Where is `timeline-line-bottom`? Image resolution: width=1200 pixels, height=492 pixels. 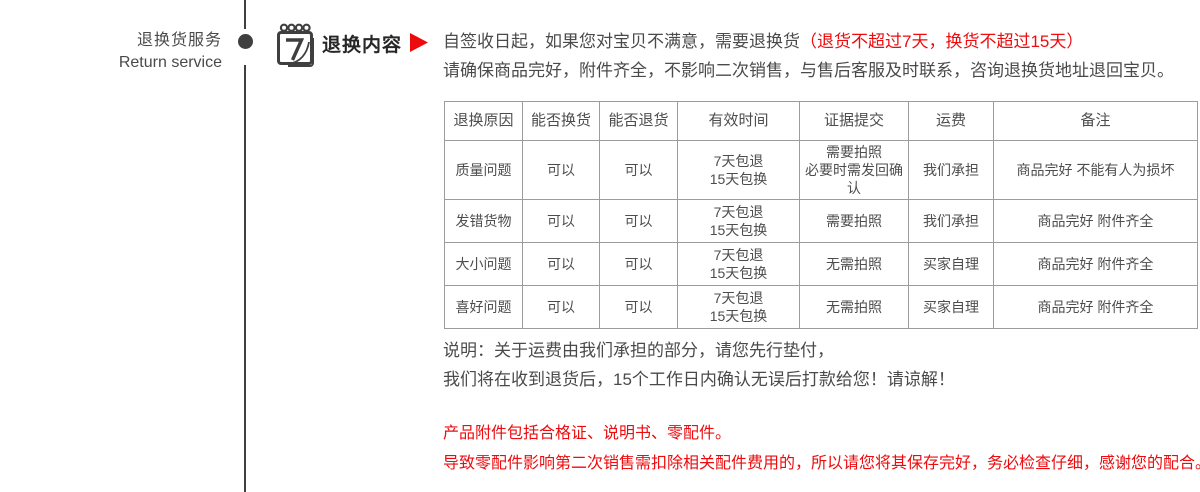 timeline-line-bottom is located at coordinates (245, 278).